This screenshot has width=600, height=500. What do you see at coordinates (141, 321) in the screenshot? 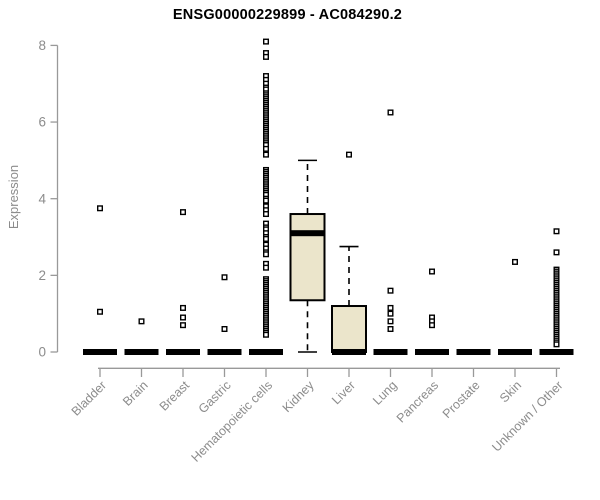
I see `outlier-point-brain` at bounding box center [141, 321].